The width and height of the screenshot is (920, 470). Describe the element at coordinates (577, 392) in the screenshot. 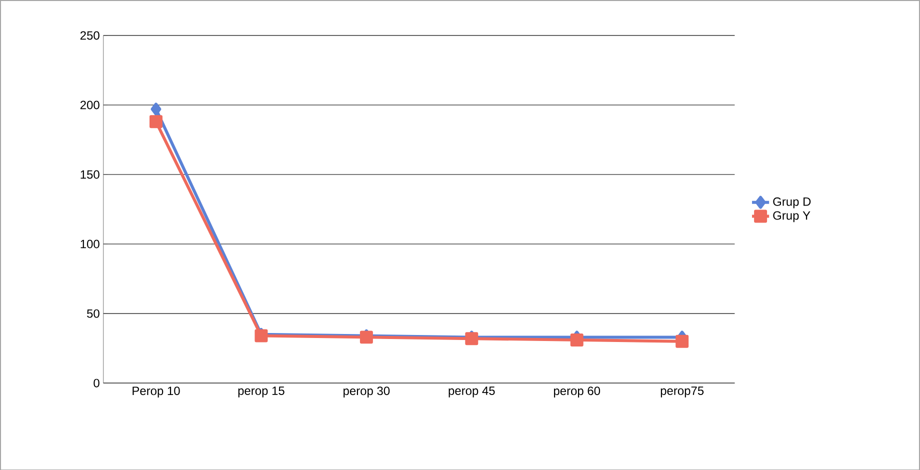

I see `x-tick-label: perop 60` at that location.